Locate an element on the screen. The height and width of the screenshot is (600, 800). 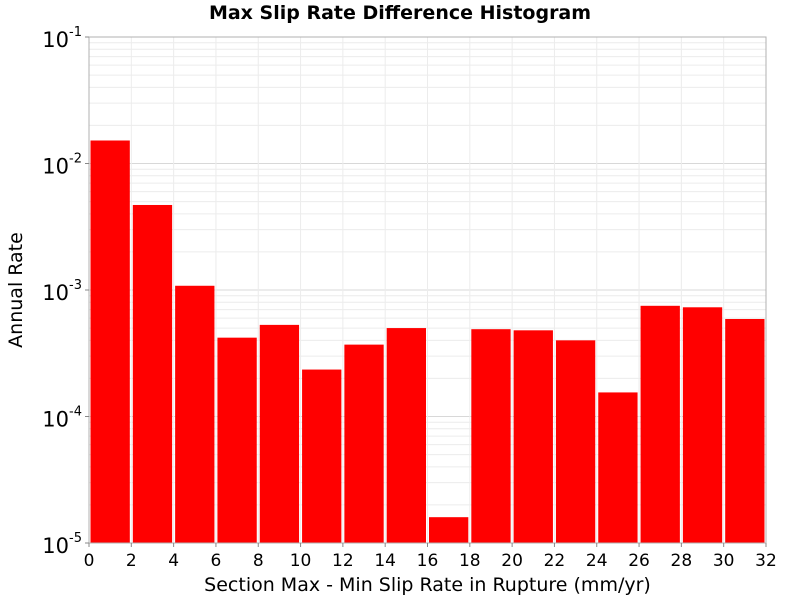
x-axis-ticks: 0 2 4 6 8 10 12 14 16 18 20 22 24 26 28 30 32 is located at coordinates (430, 557).